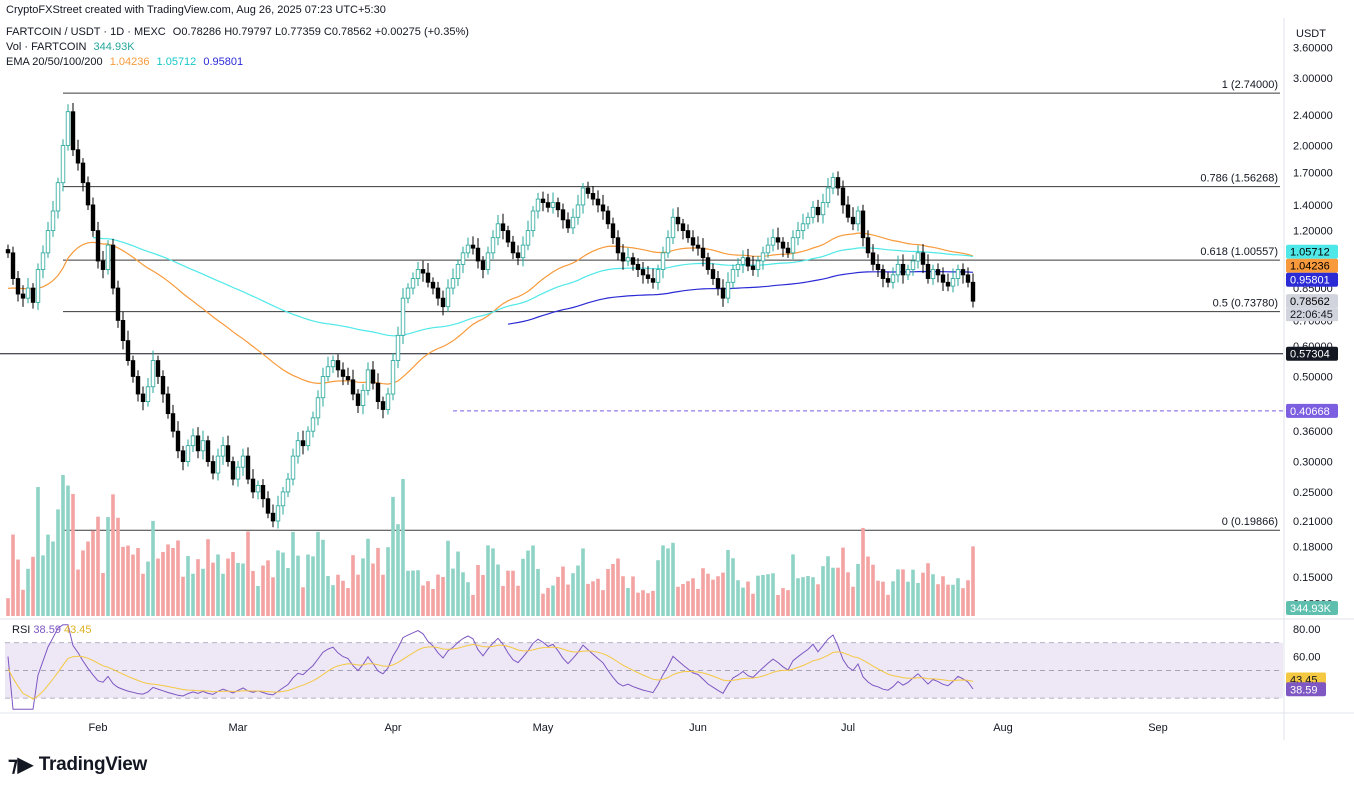 This screenshot has width=1354, height=787. What do you see at coordinates (628, 728) in the screenshot?
I see `time-axis: Feb Mar Apr May Jun Jul Aug Sep` at bounding box center [628, 728].